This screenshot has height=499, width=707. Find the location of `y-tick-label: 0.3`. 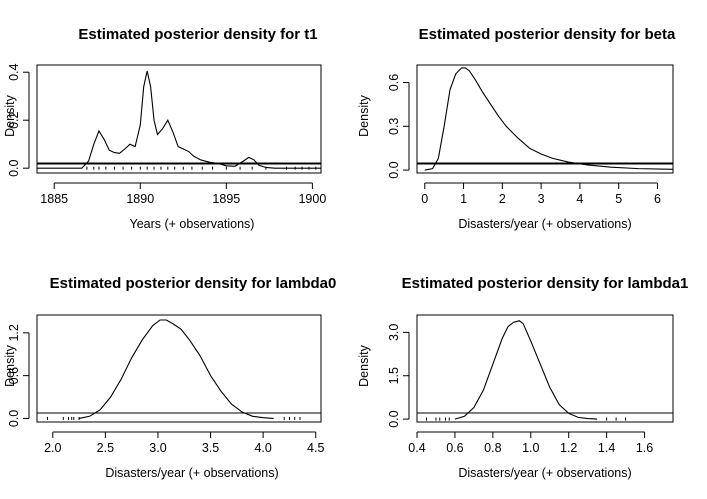

y-tick-label: 0.3 is located at coordinates (394, 126).